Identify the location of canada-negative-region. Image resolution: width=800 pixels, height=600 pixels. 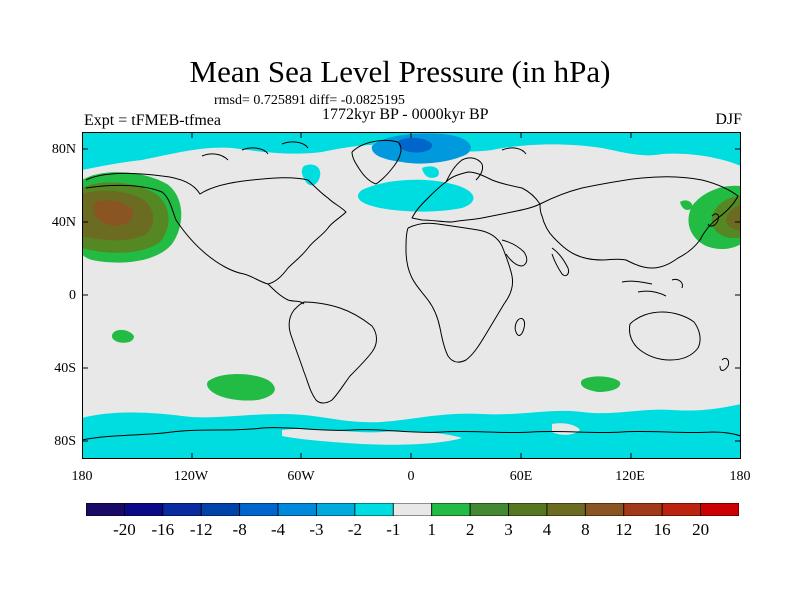
(311, 175).